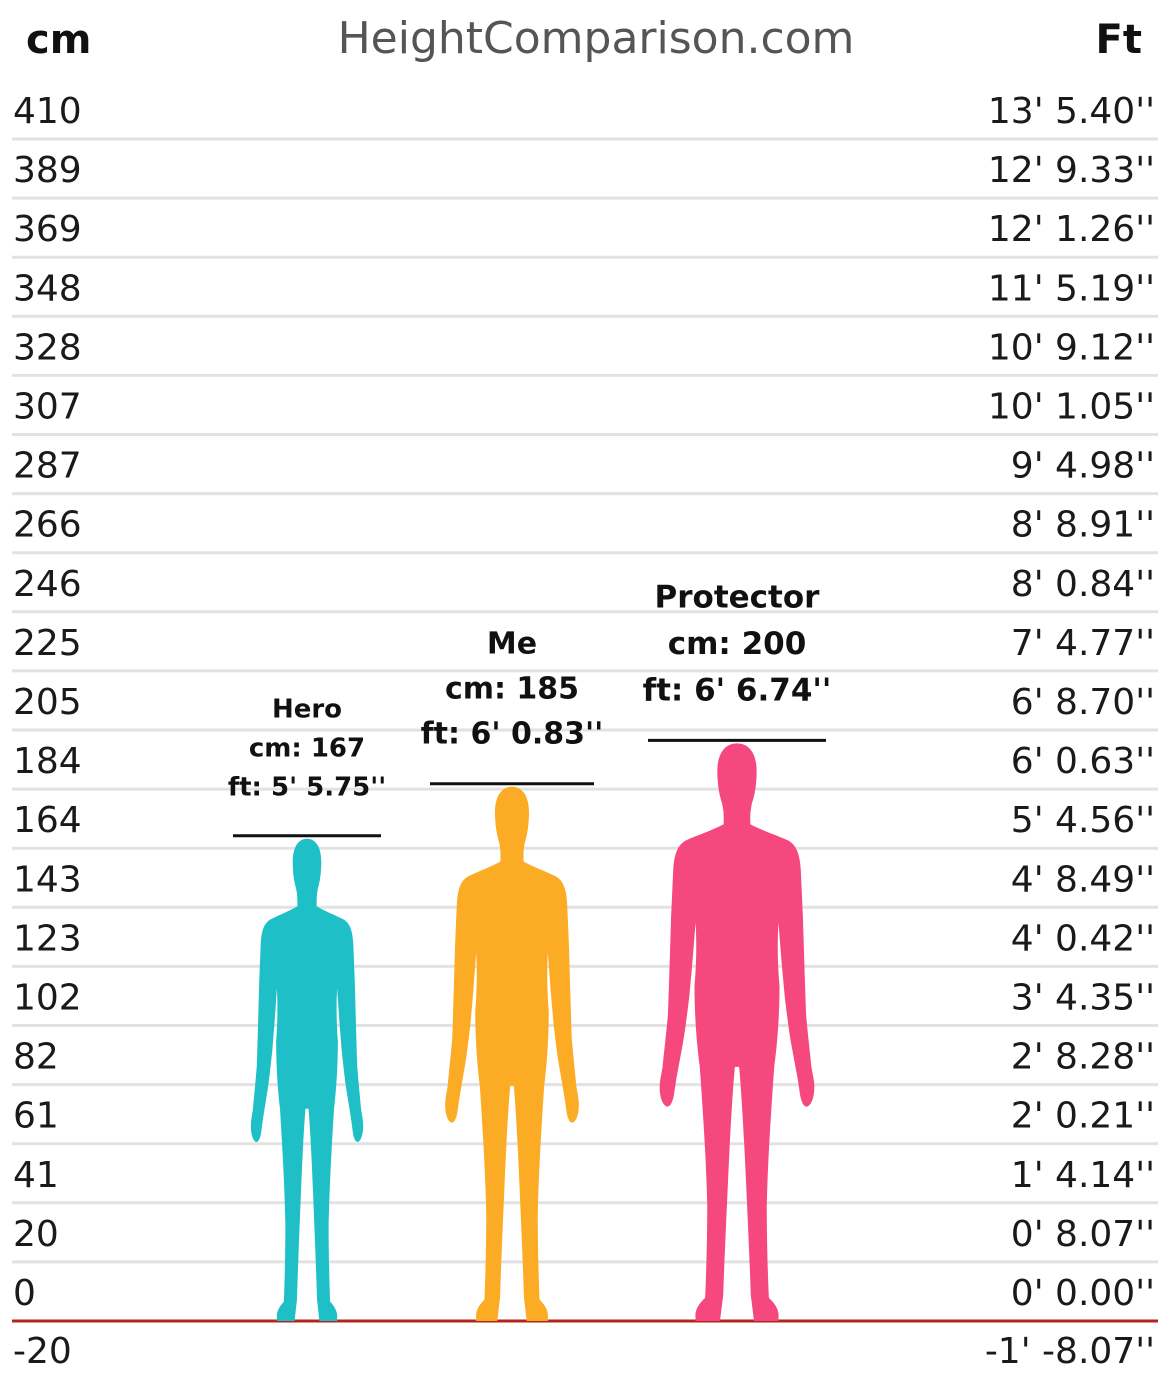 The image size is (1170, 1376). I want to click on tick-label-cm: 0, so click(24, 1293).